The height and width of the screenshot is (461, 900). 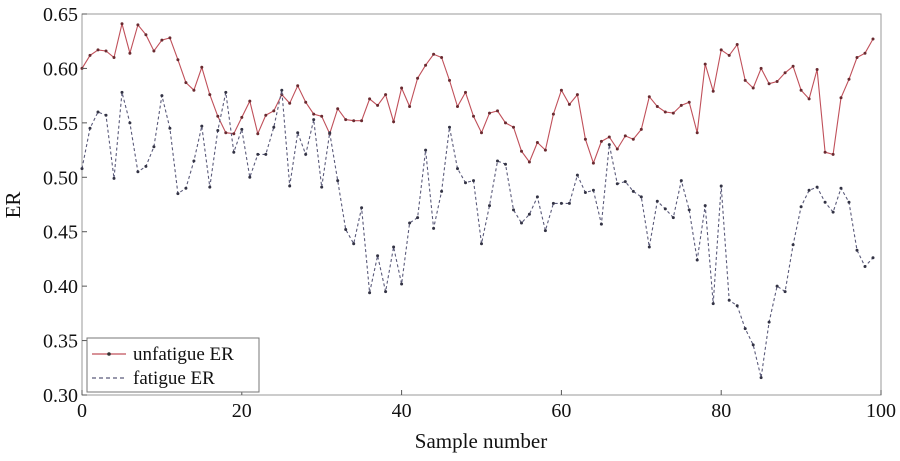 I want to click on x-tick-label: 60, so click(x=561, y=411).